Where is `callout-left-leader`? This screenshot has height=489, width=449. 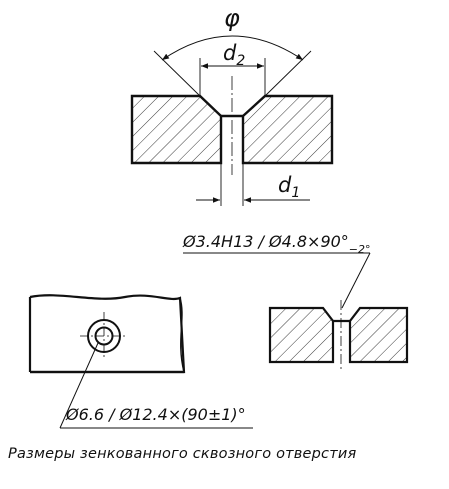
callout-left-leader is located at coordinates (79, 385).